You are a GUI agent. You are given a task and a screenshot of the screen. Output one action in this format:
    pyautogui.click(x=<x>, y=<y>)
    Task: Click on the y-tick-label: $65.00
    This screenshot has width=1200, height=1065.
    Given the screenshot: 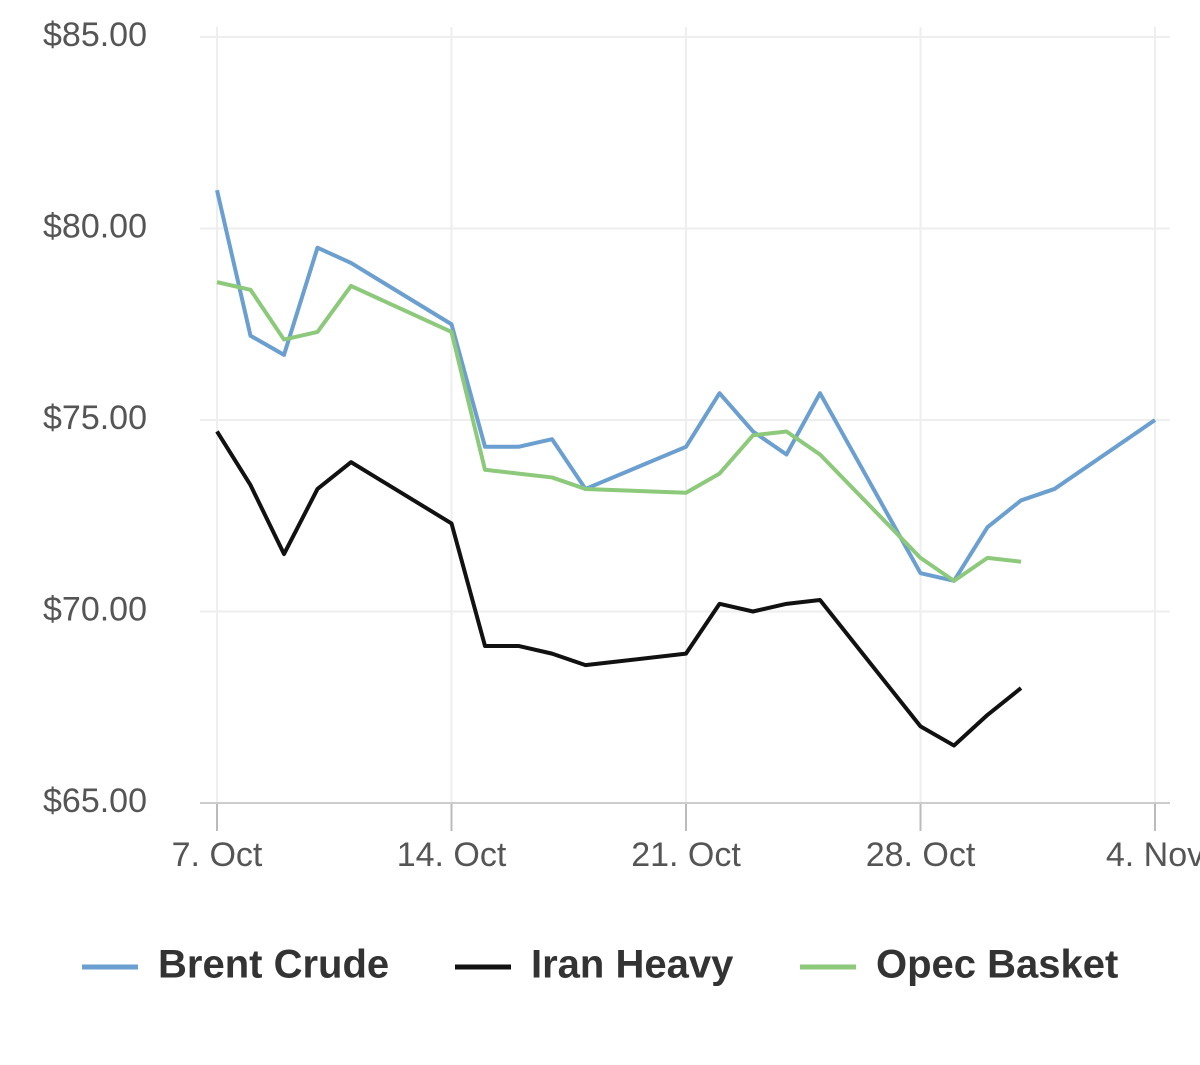 What is the action you would take?
    pyautogui.click(x=95, y=801)
    